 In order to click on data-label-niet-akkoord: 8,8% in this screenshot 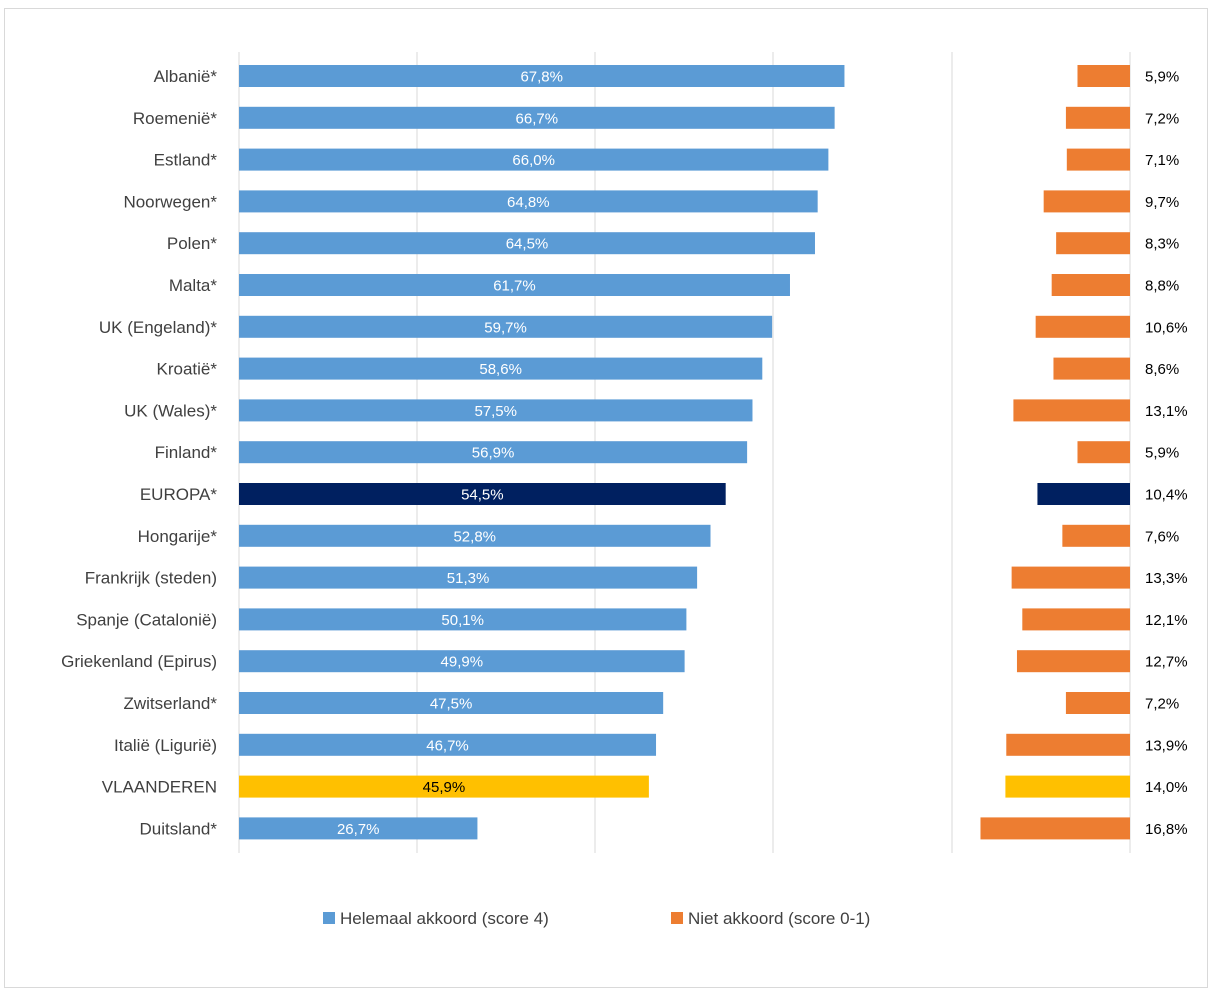, I will do `click(1162, 286)`.